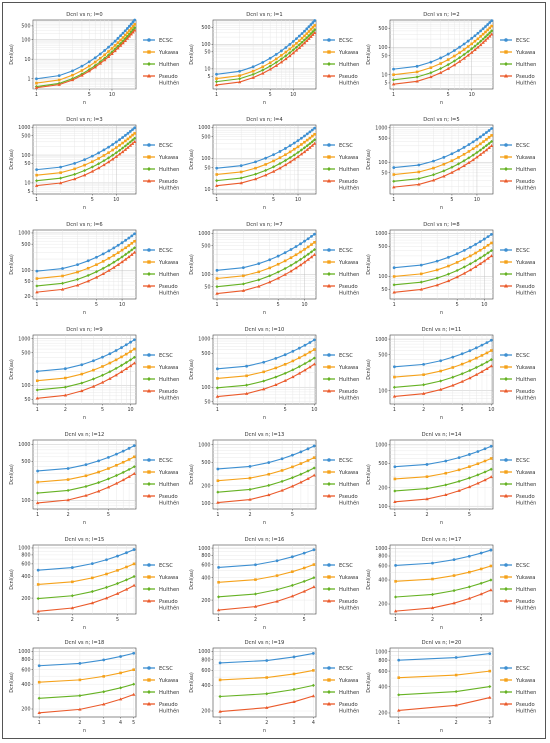 The image size is (550, 743). I want to click on y-axis-label: Dcnl(au), so click(12, 474).